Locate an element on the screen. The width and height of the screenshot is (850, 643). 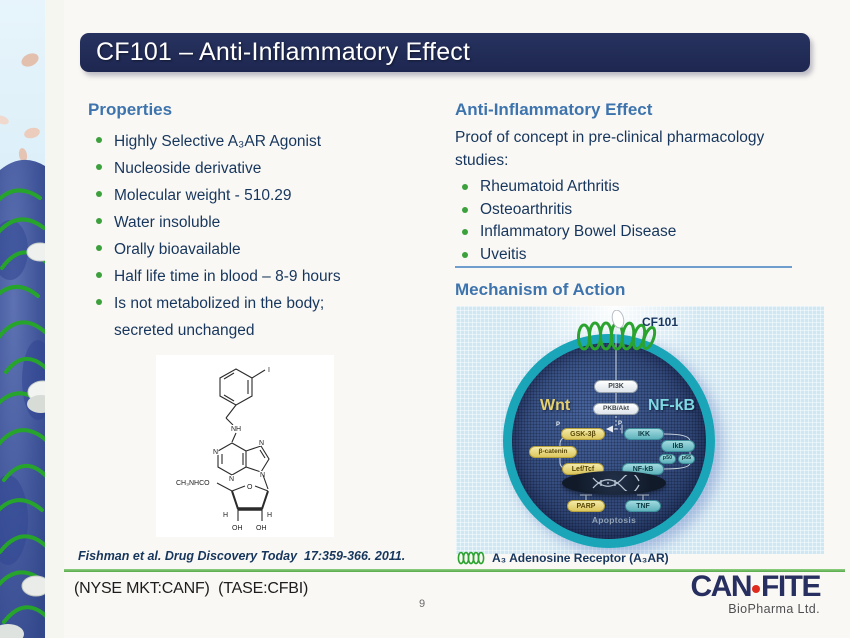
node-beta-catenin: β-catenin is located at coordinates (553, 452).